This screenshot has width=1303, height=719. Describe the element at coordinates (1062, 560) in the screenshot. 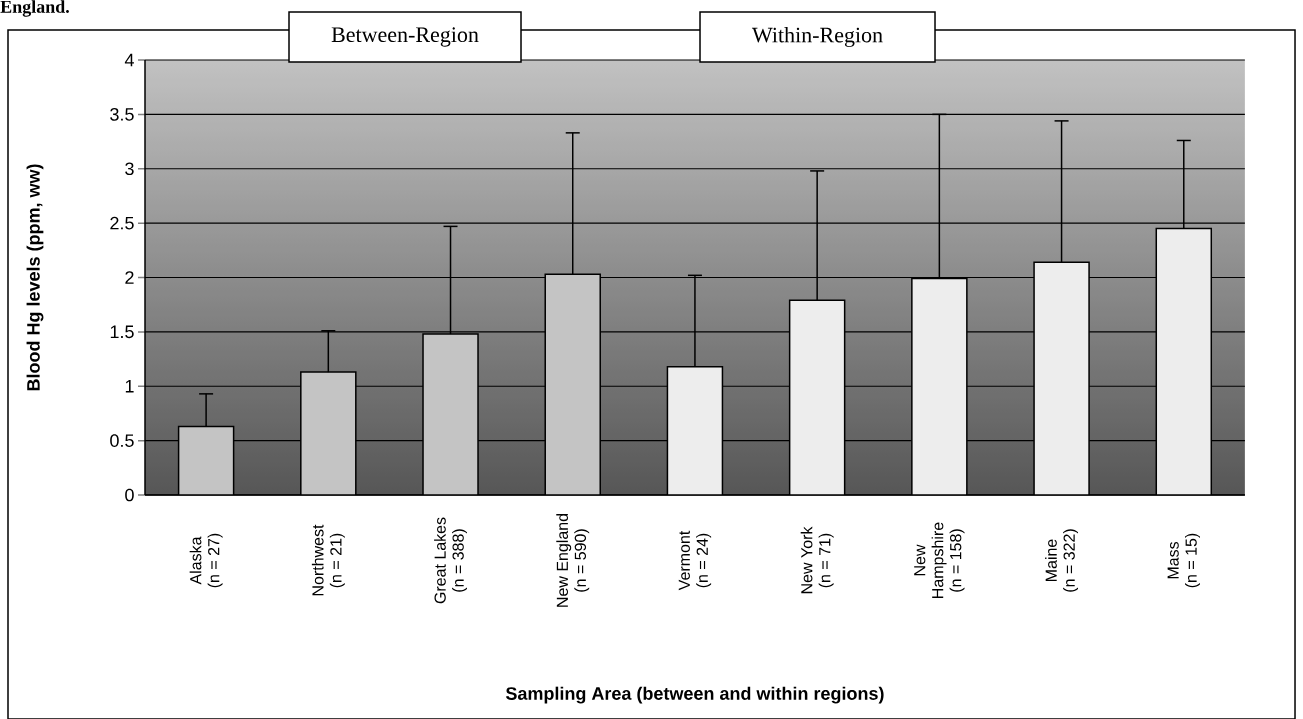

I see `x-tick-label: Maine (n = 322)` at that location.